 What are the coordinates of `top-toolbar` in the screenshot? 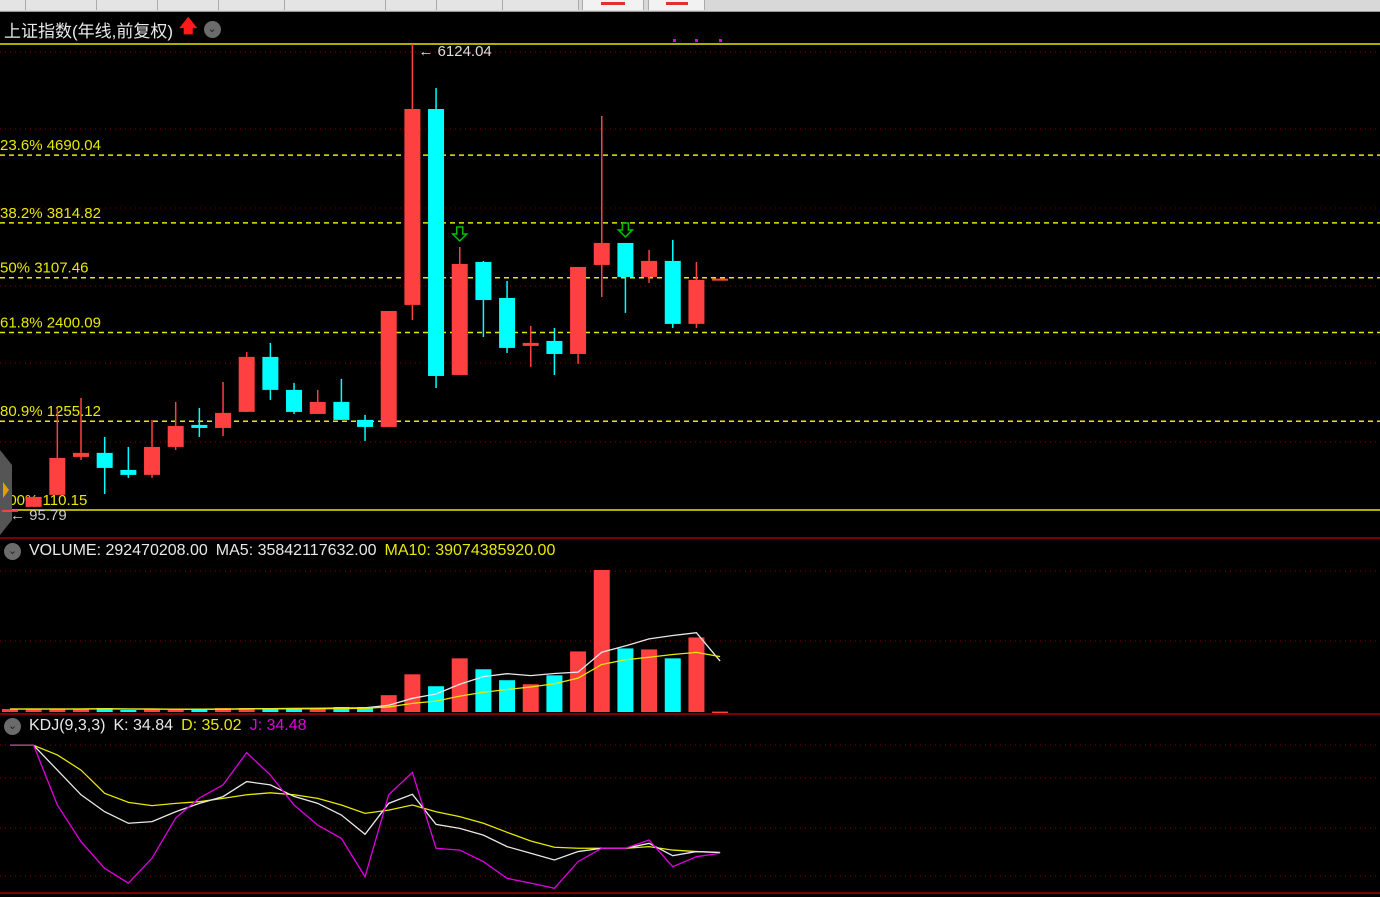 It's located at (690, 6).